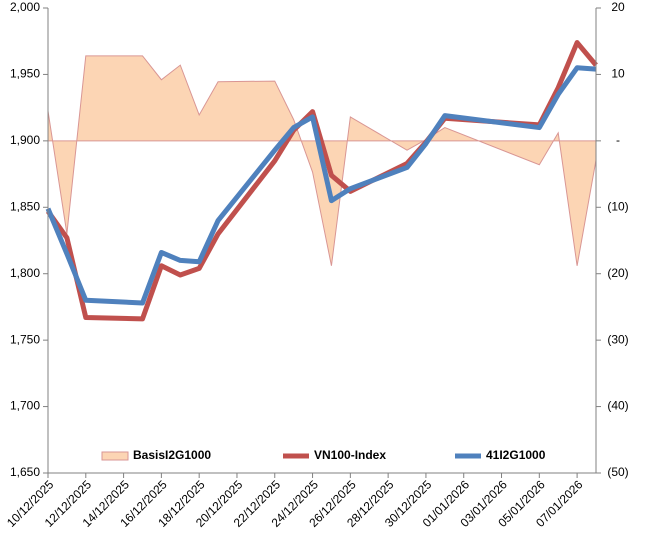 The height and width of the screenshot is (549, 646). Describe the element at coordinates (350, 455) in the screenshot. I see `legend-label: VN100-Index` at that location.